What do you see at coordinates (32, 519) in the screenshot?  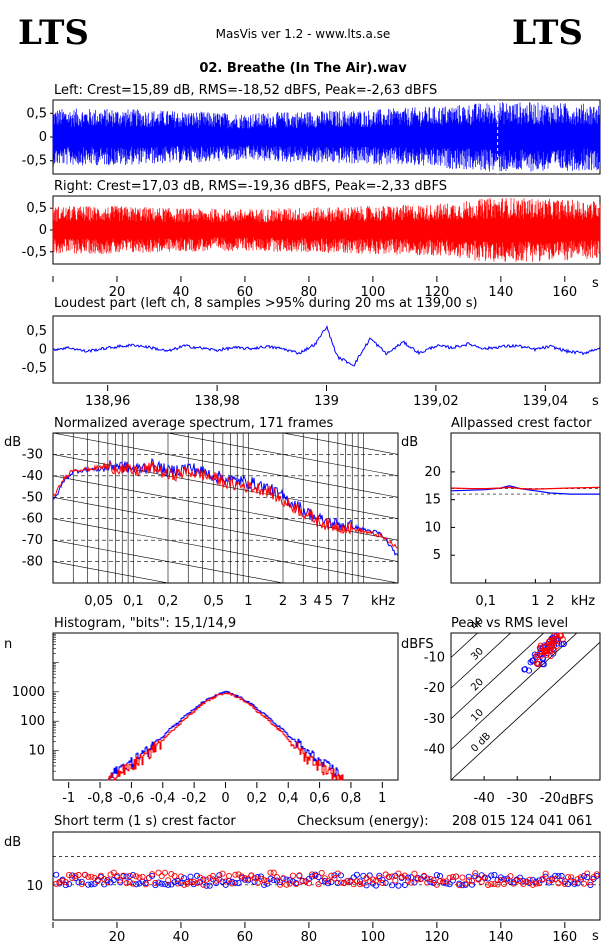 I see `spectrum-ytick: -60` at bounding box center [32, 519].